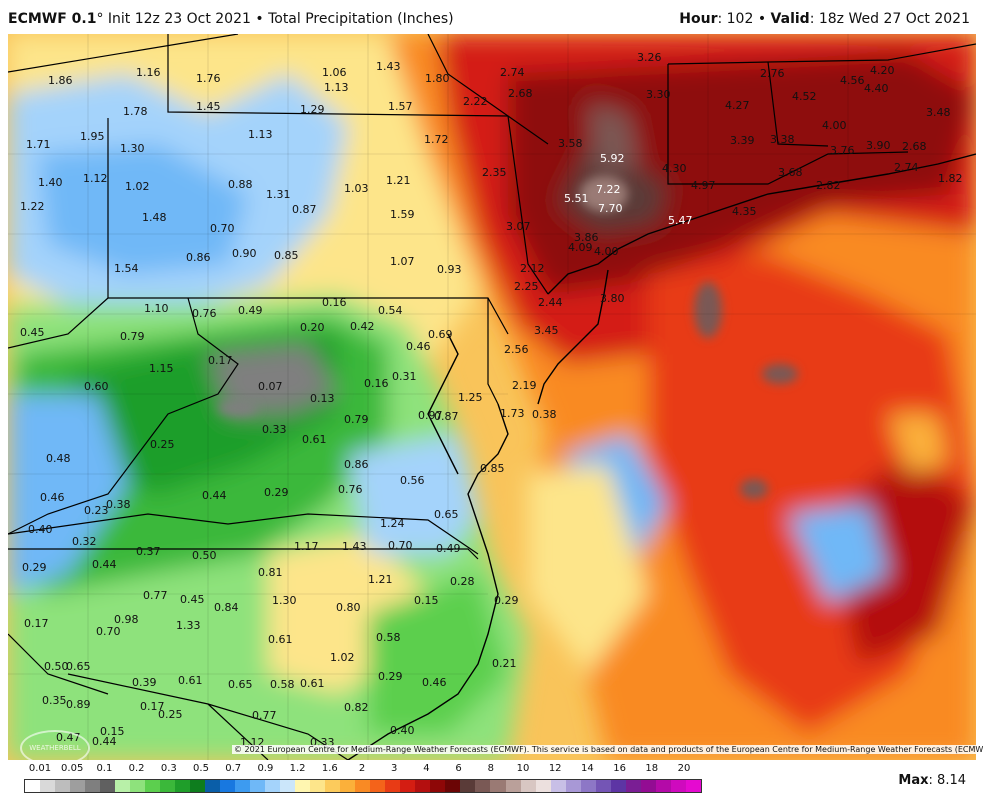 Image resolution: width=984 pixels, height=808 pixels. Describe the element at coordinates (587, 768) in the screenshot. I see `legend-tick-label: 14` at that location.